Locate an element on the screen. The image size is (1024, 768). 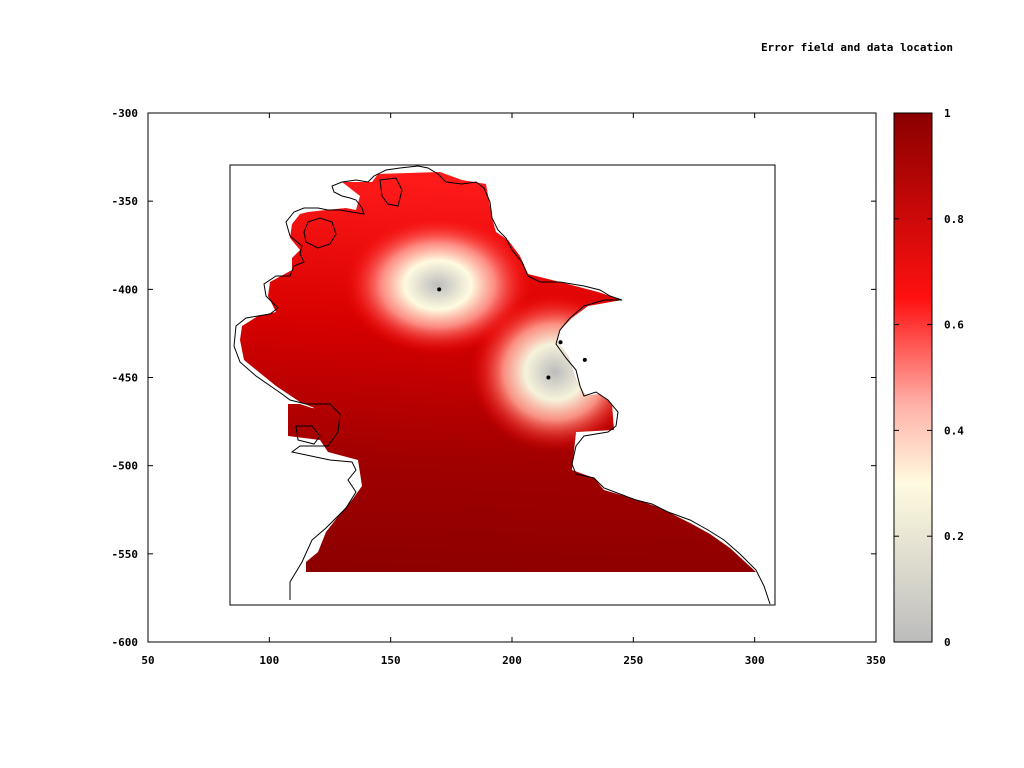
y-tick-label: -350 is located at coordinates (125, 201).